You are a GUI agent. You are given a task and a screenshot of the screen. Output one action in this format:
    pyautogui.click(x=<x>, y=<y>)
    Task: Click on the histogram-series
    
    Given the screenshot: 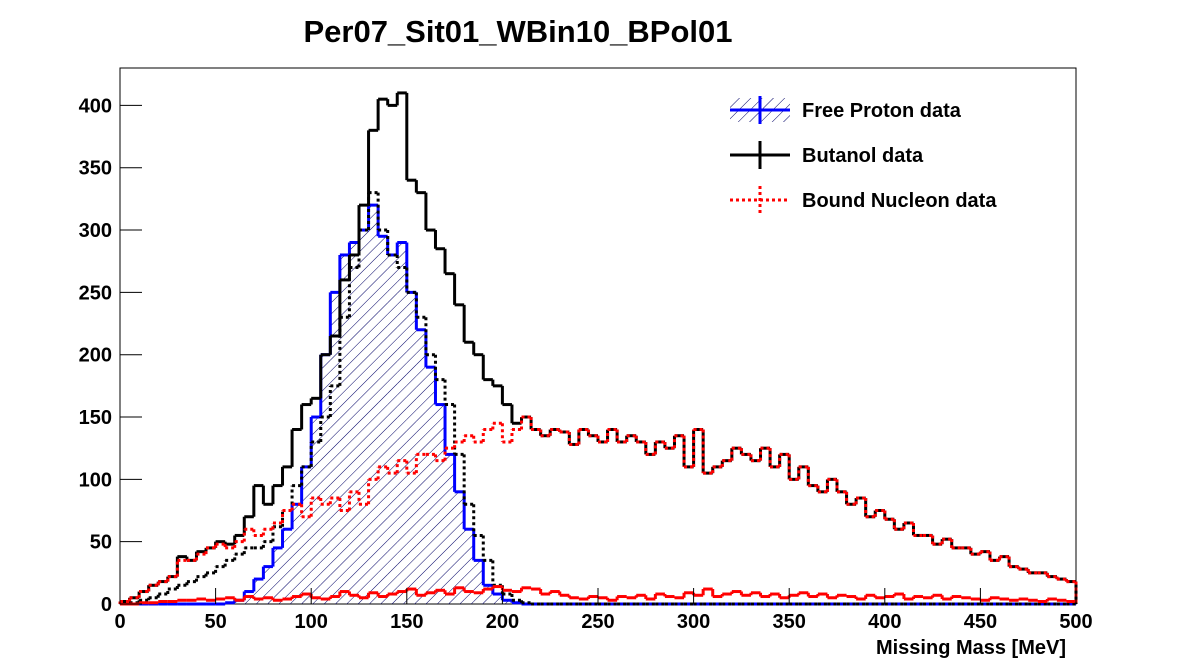 What is the action you would take?
    pyautogui.click(x=599, y=595)
    